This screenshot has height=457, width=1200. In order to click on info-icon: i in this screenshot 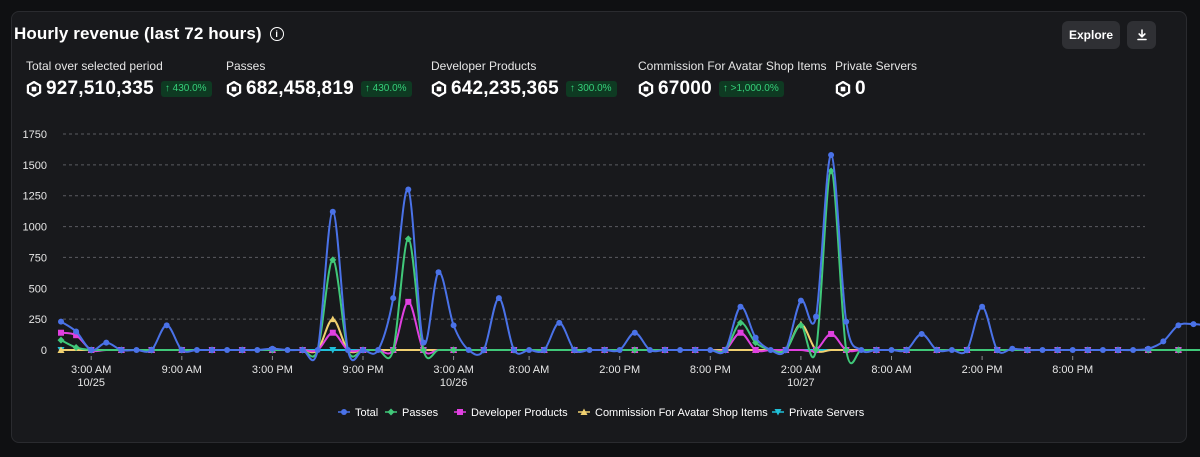, I will do `click(276, 34)`.